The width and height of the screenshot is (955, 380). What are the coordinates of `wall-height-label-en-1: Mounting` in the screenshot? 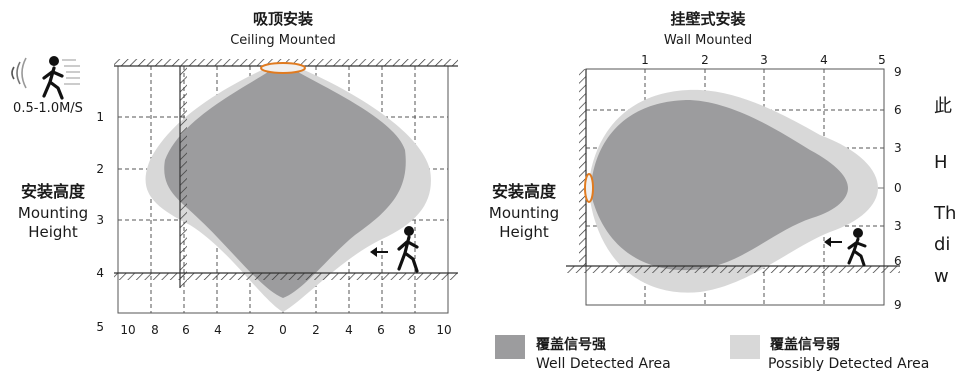 It's located at (524, 213).